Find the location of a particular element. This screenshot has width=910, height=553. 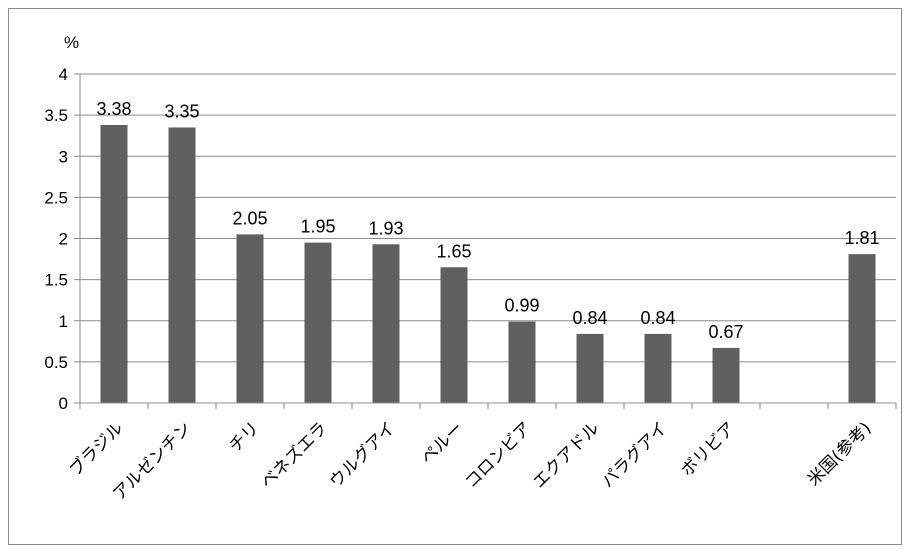

category-label: ボリビア is located at coordinates (708, 449).